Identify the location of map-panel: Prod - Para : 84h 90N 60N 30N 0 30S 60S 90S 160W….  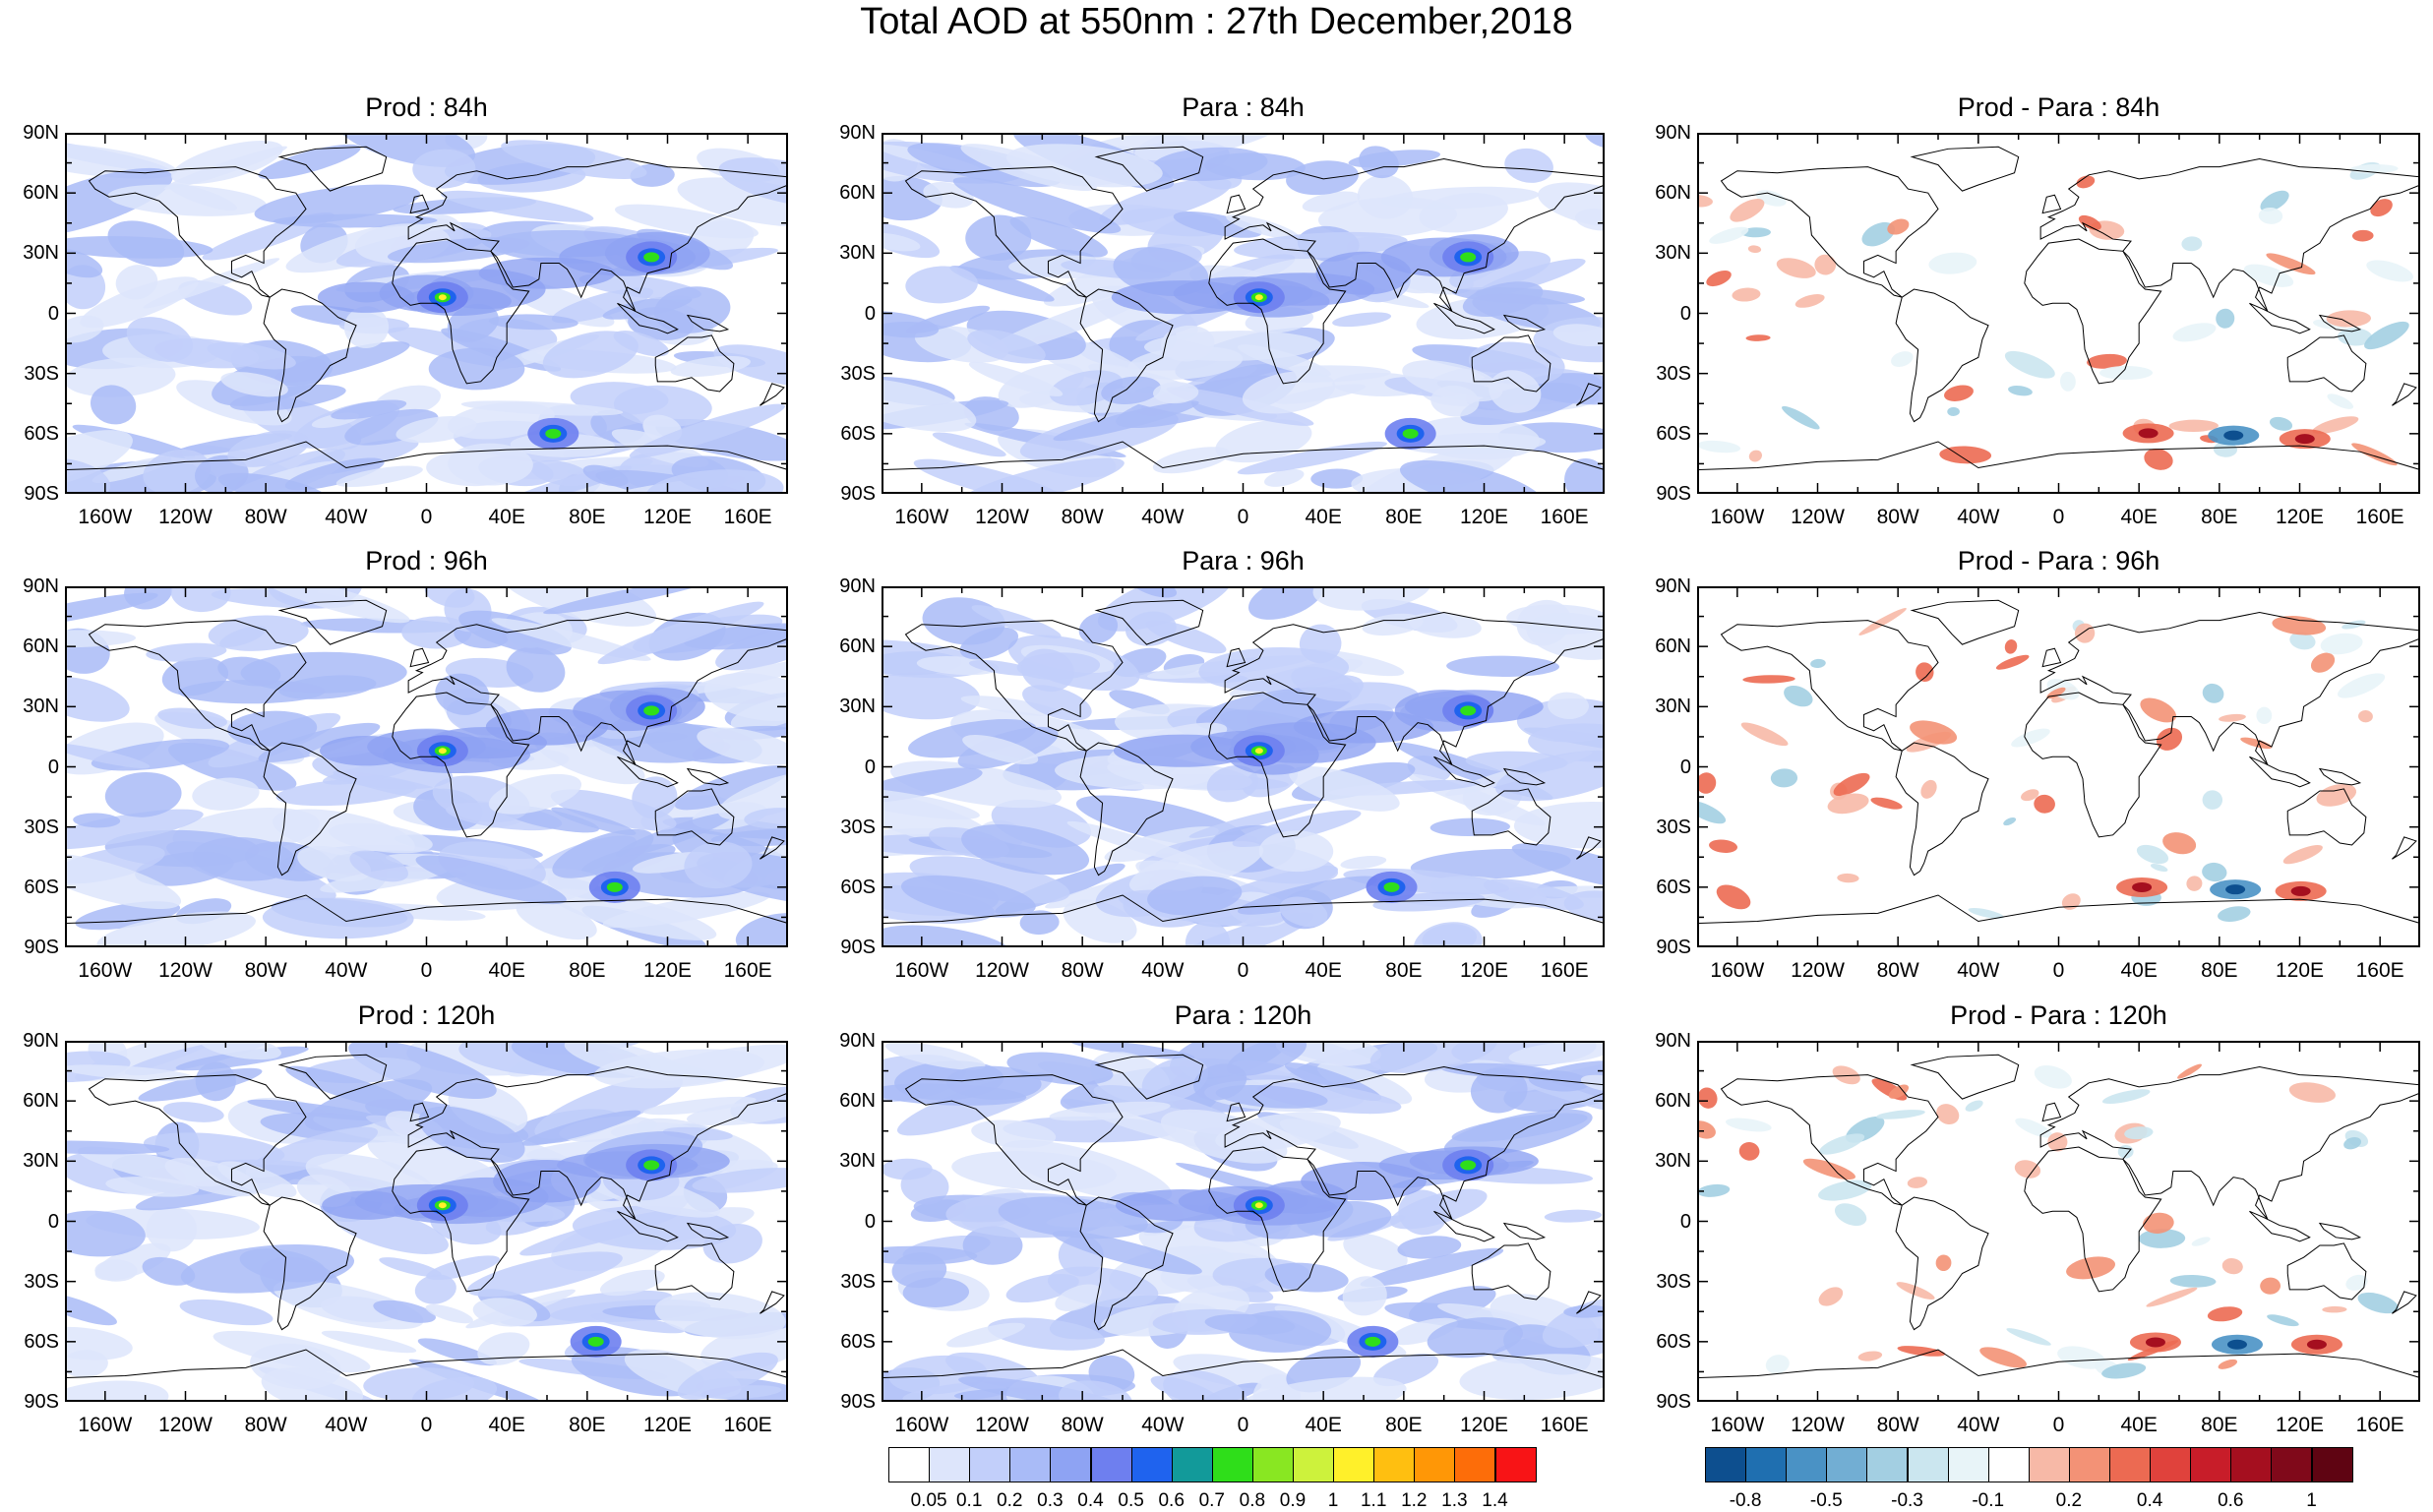
(2037, 310).